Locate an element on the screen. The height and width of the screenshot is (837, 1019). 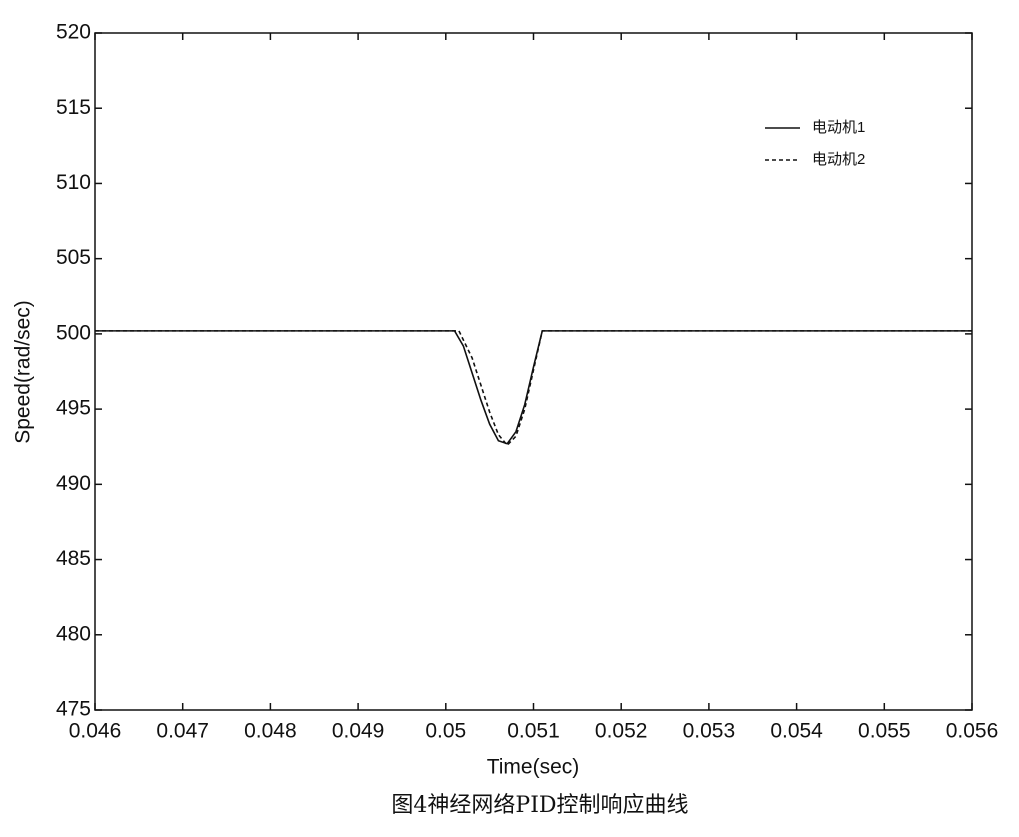
y-tick-label: 490 is located at coordinates (73, 483).